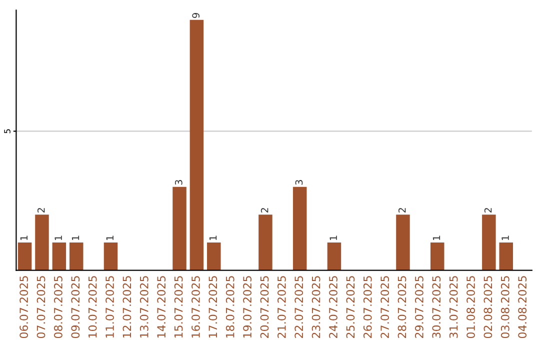  I want to click on x-tick-label: 23.07.2025, so click(316, 307).